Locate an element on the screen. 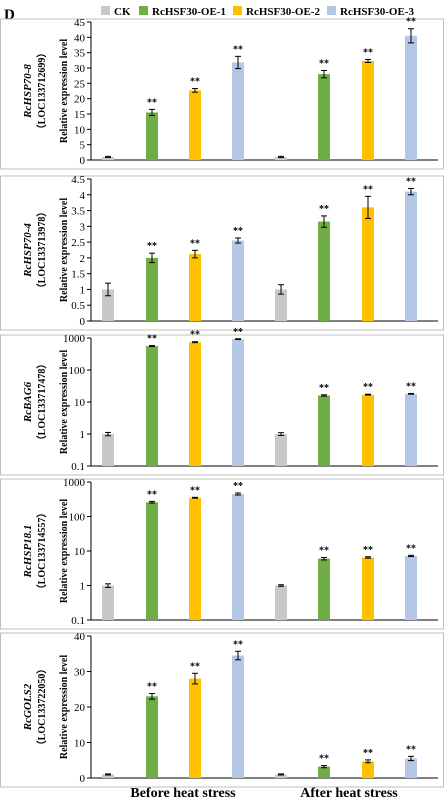 The height and width of the screenshot is (805, 445). y-tick-label: 5 is located at coordinates (83, 146).